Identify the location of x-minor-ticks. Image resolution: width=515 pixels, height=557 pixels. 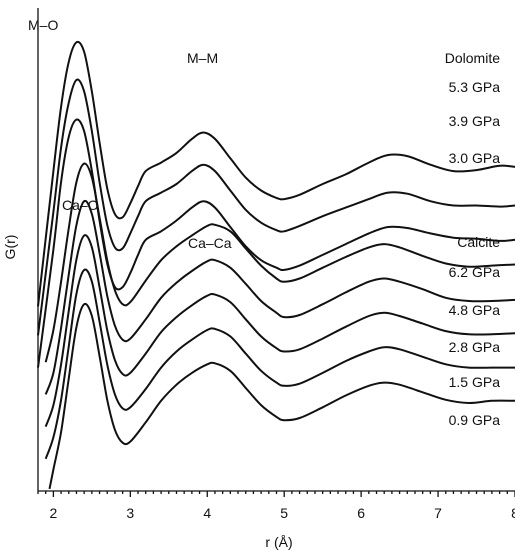
(276, 494).